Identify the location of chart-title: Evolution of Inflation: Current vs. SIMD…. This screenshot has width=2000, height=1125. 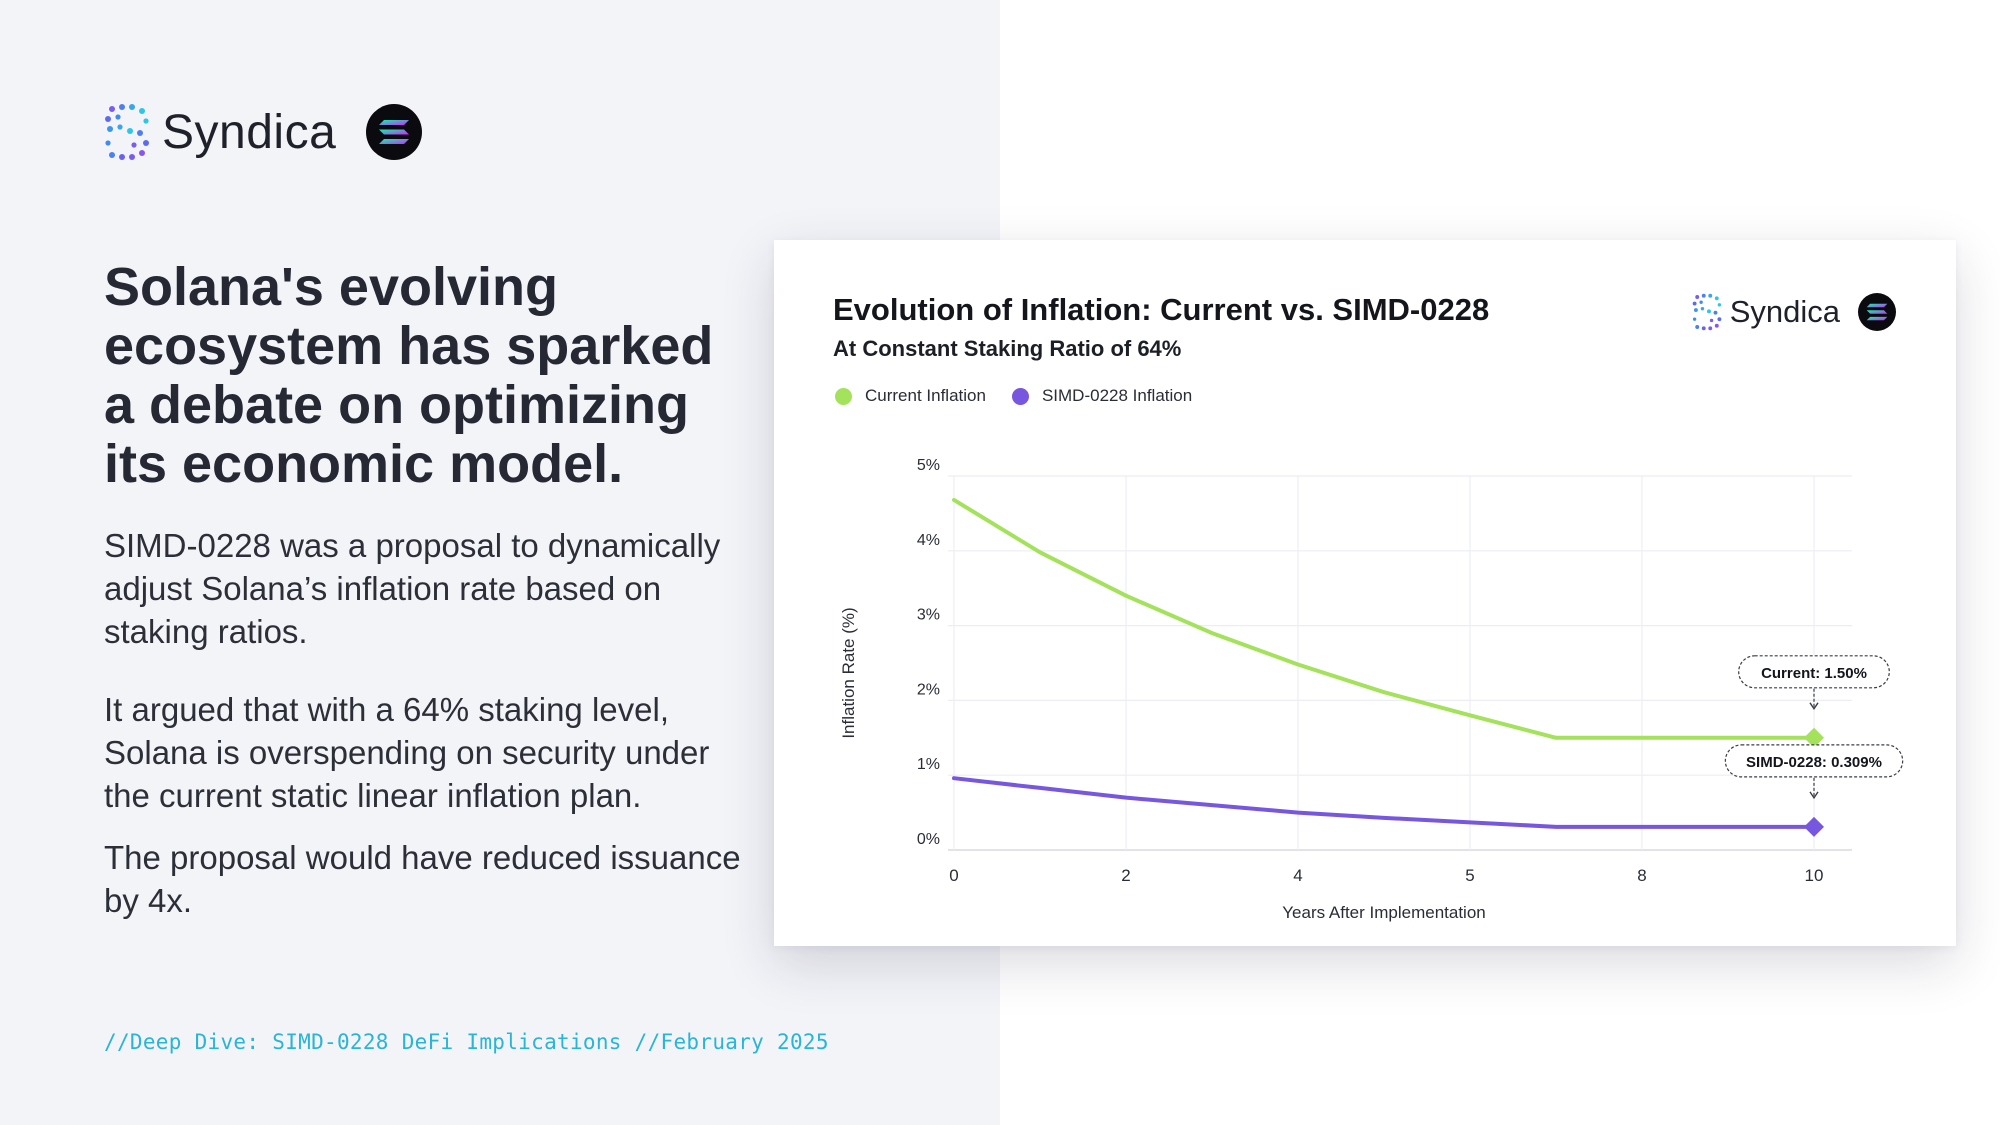
(1161, 309).